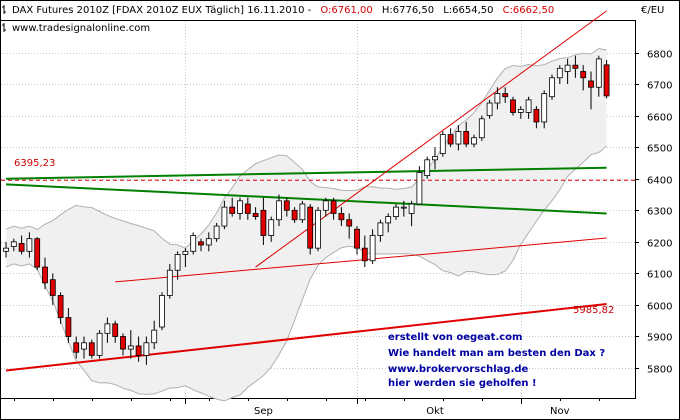 The width and height of the screenshot is (680, 420). Describe the element at coordinates (659, 55) in the screenshot. I see `y-tick-label: 6800` at that location.